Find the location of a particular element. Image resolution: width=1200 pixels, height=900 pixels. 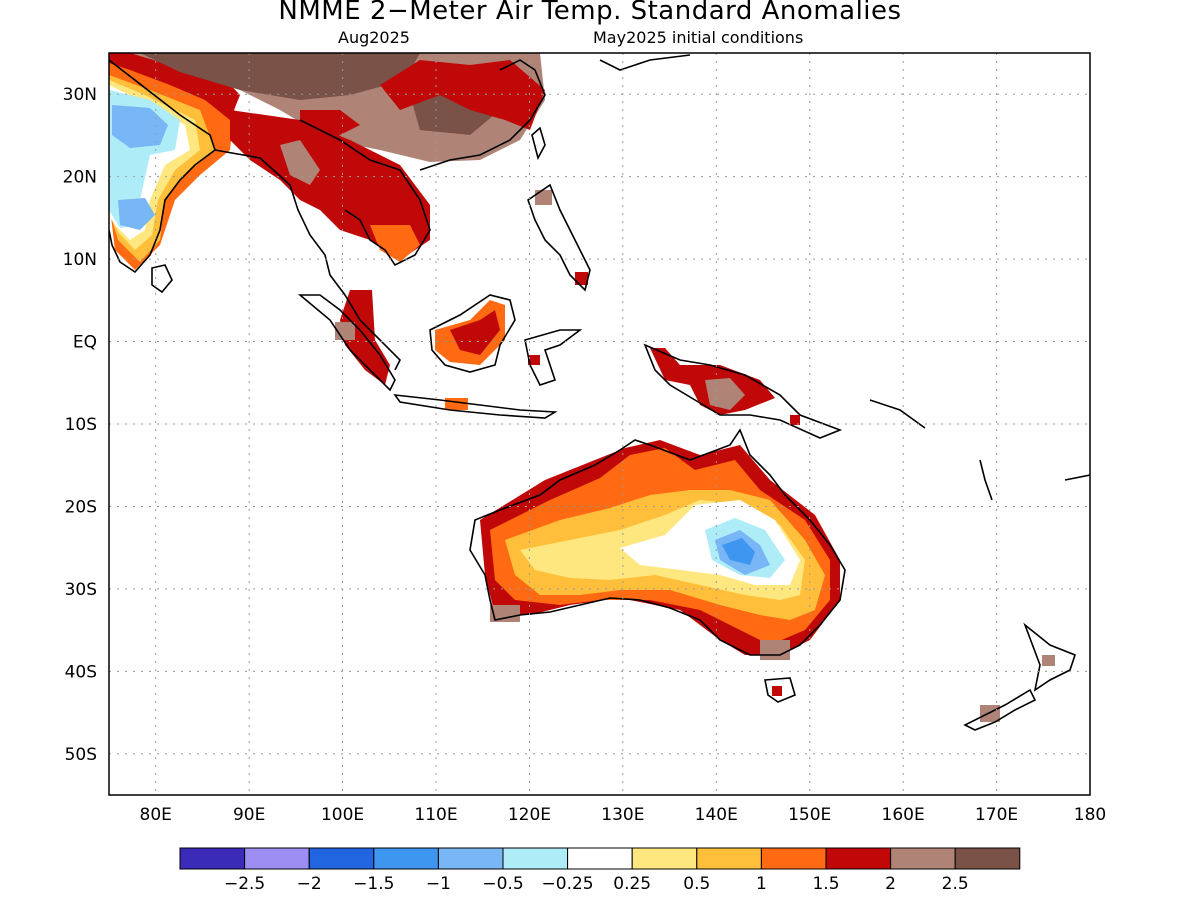

lat-tick-label: 40S is located at coordinates (81, 672).